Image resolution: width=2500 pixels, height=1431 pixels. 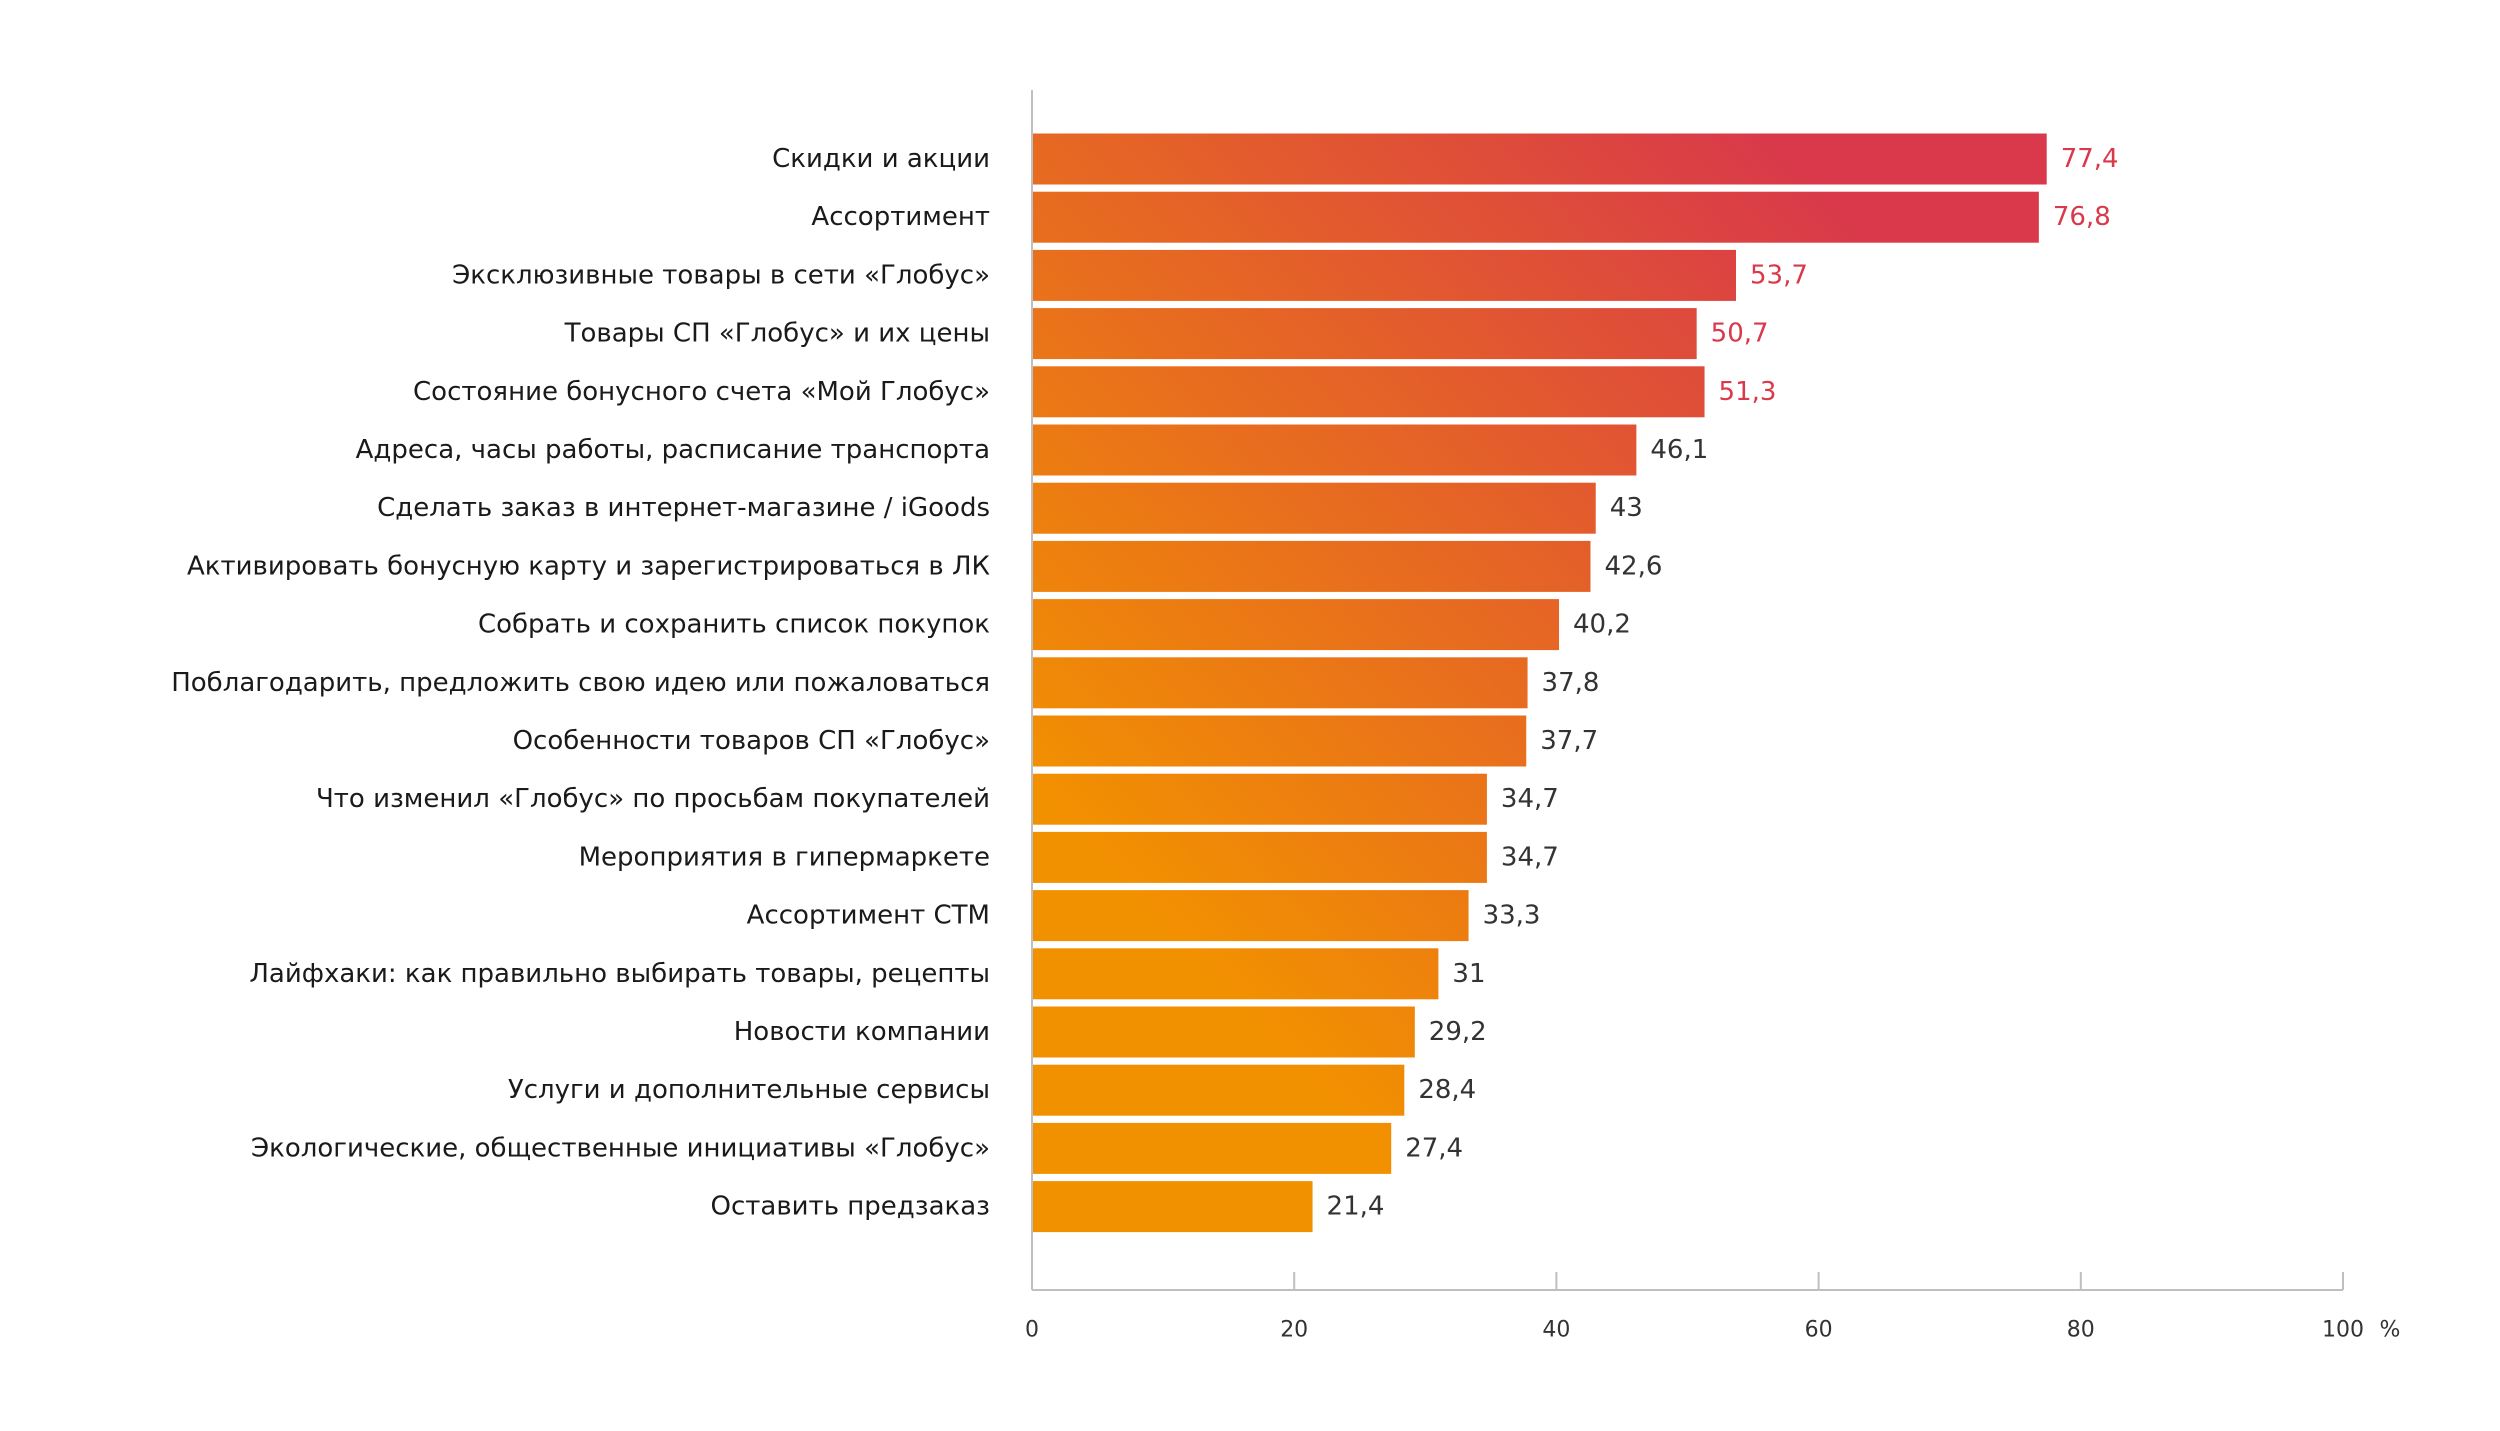 I want to click on x-tick-label-20: 20, so click(x=1294, y=1330).